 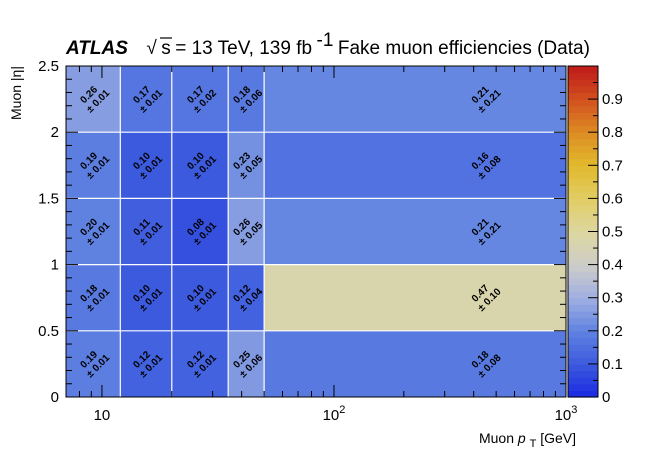 What do you see at coordinates (166, 48) in the screenshot?
I see `energy-variable: s` at bounding box center [166, 48].